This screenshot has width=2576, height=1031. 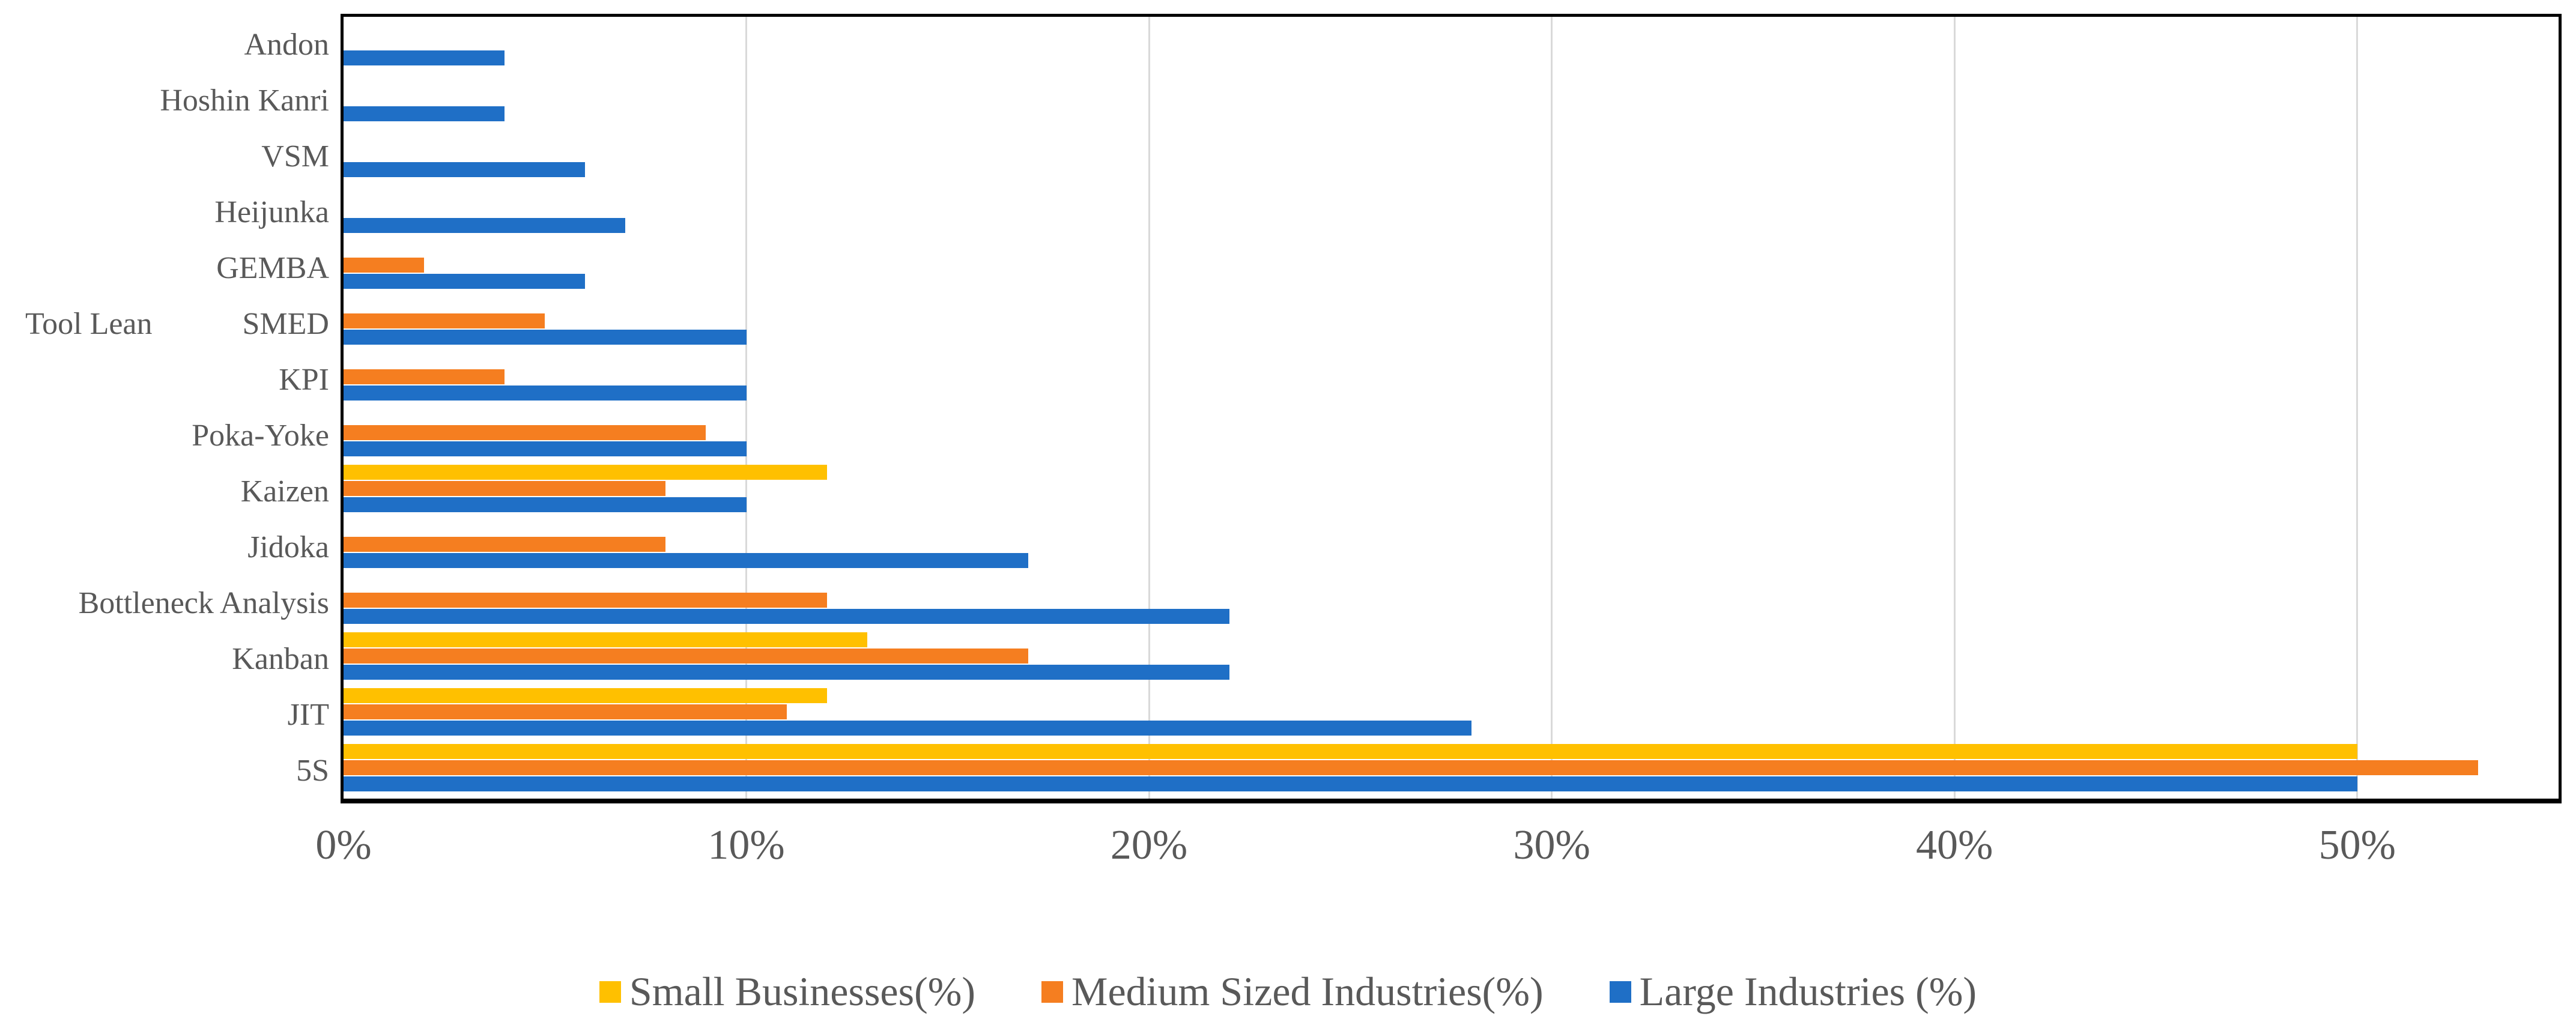 What do you see at coordinates (605, 639) in the screenshot?
I see `bar-kanban-small-businesses` at bounding box center [605, 639].